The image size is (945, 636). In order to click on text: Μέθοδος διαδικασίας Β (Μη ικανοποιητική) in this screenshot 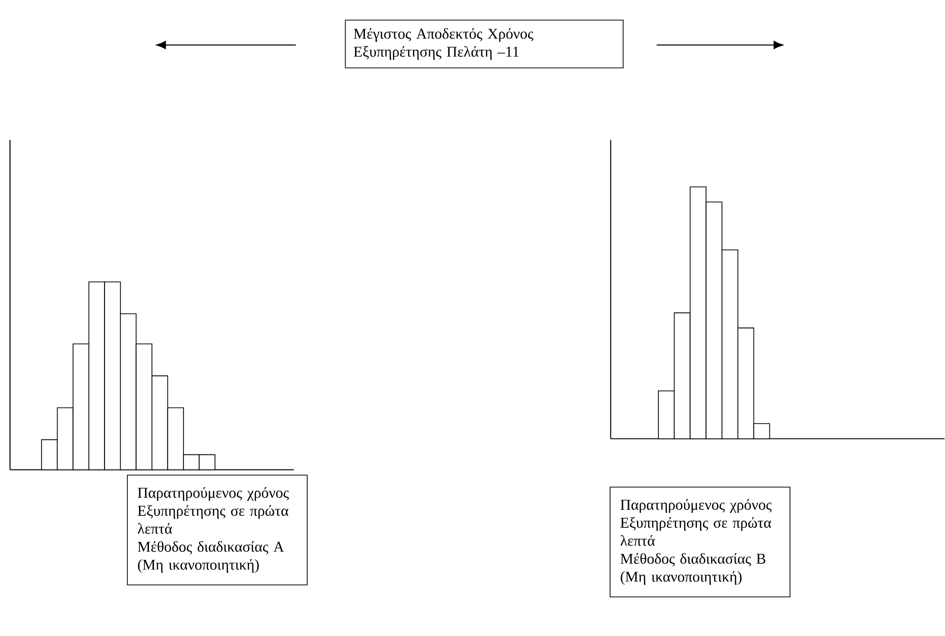, I will do `click(693, 569)`.